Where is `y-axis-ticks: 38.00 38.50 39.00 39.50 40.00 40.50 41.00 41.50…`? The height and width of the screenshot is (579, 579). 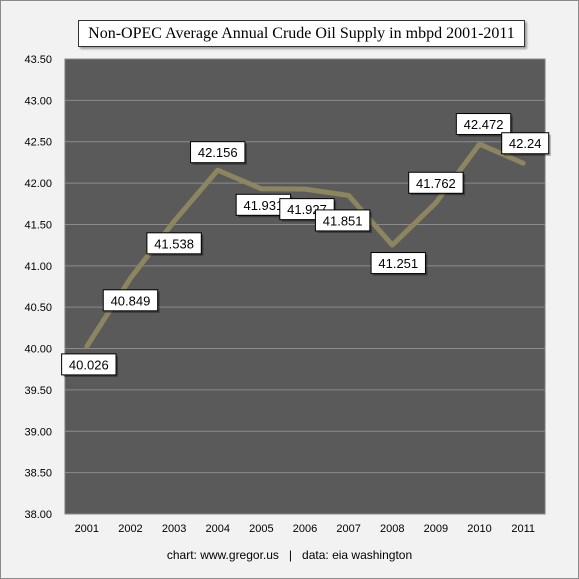 y-axis-ticks: 38.00 38.50 39.00 39.50 40.00 40.50 41.00 41.50… is located at coordinates (38, 287).